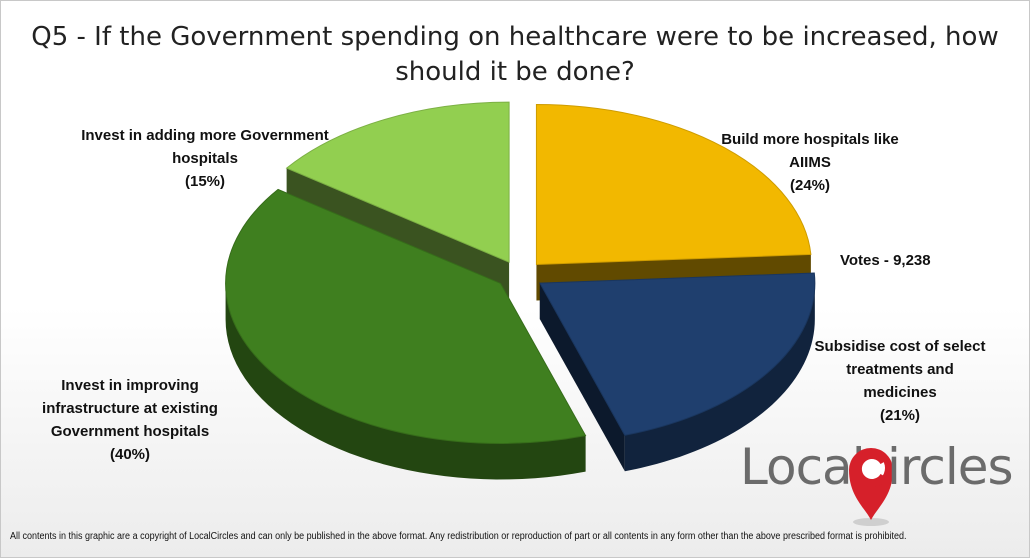  I want to click on slice-label-aiims-pct: (24%), so click(809, 185).